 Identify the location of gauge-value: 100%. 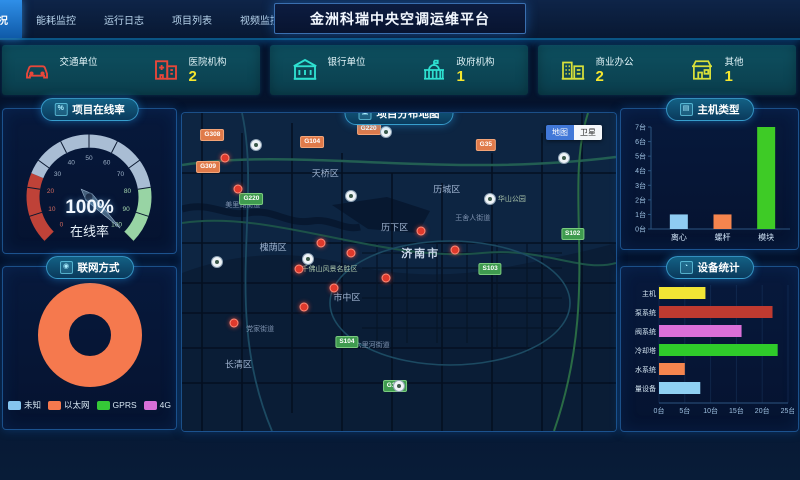
(89, 207).